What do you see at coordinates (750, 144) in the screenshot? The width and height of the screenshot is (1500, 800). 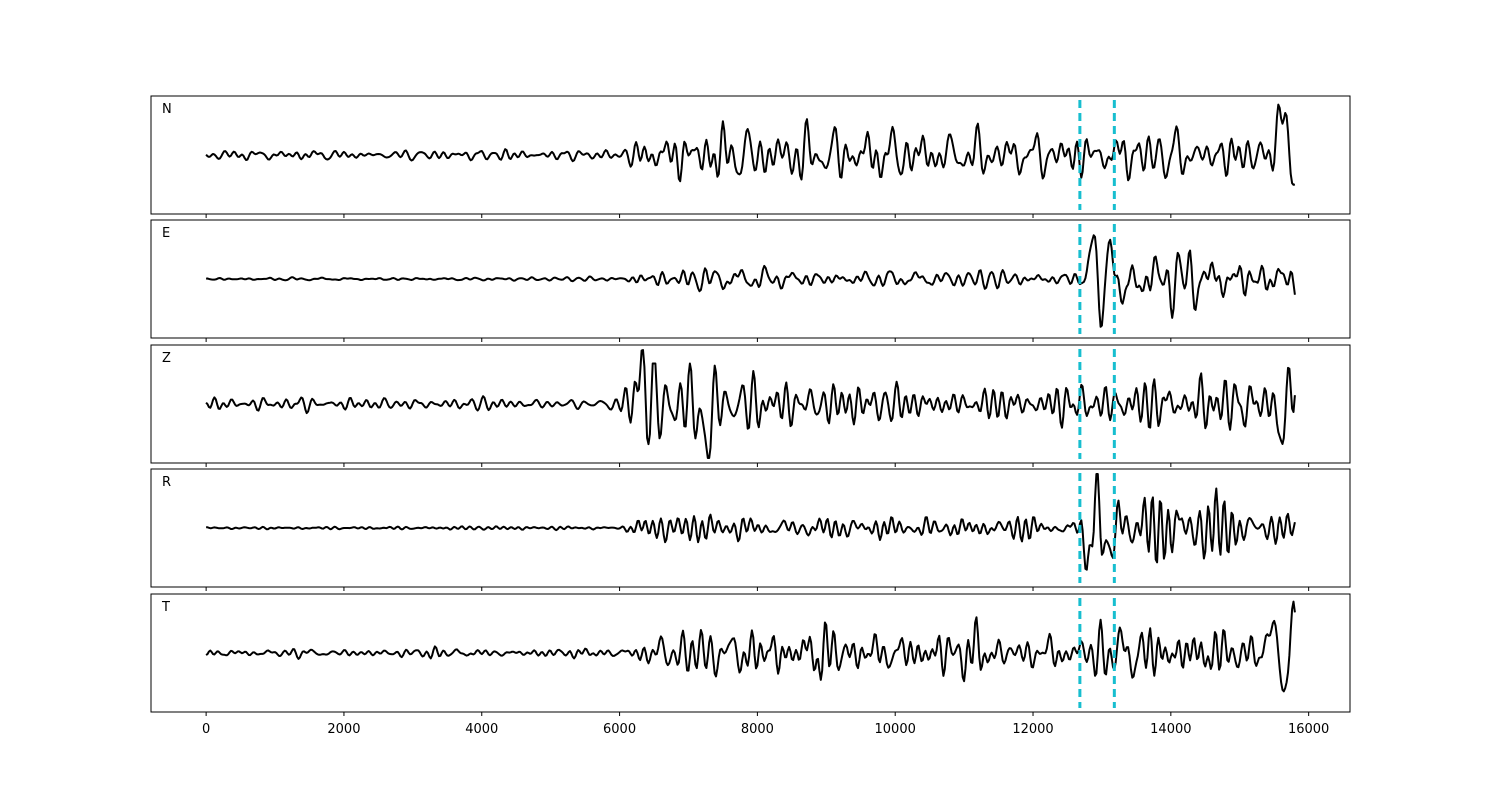 I see `trace-n` at bounding box center [750, 144].